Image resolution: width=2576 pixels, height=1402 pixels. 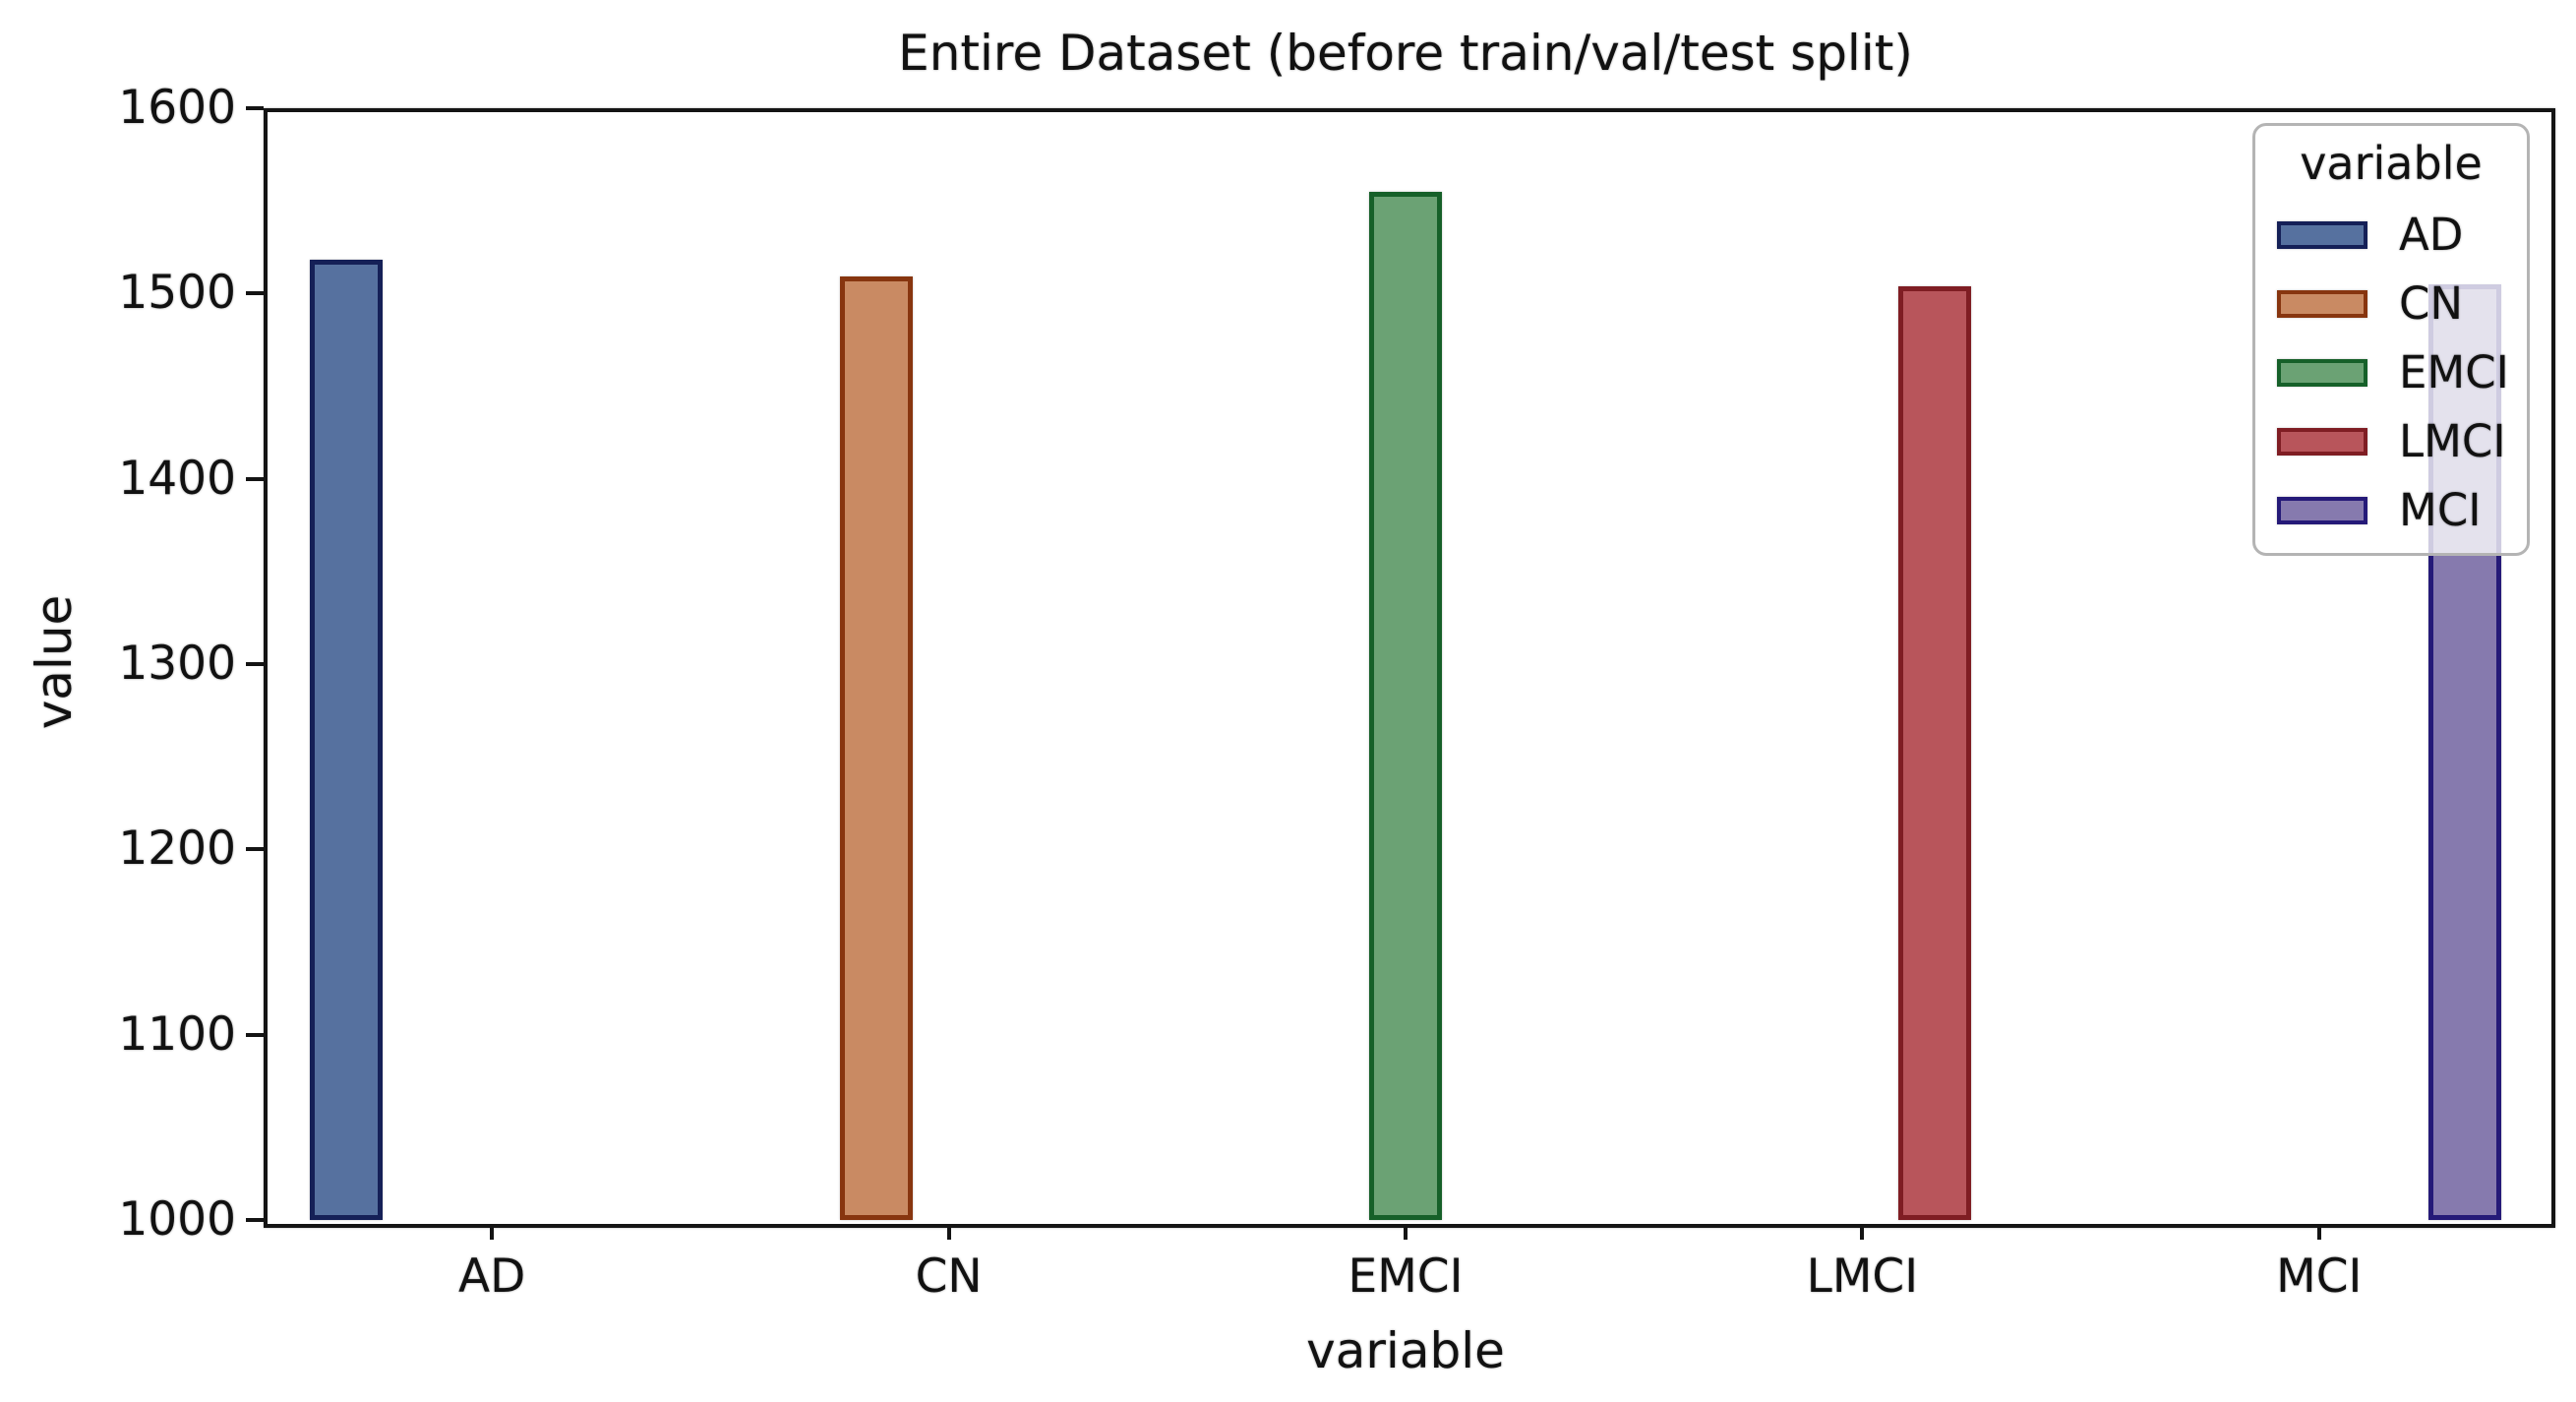 I want to click on legend-swatch-EMCI, so click(x=2322, y=373).